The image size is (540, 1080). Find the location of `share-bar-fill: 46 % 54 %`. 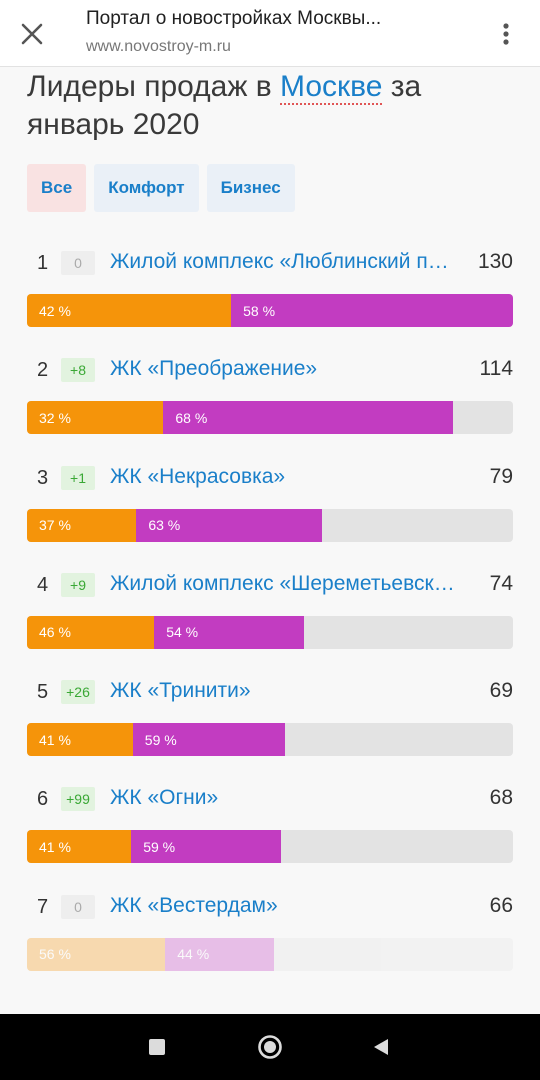

share-bar-fill: 46 % 54 % is located at coordinates (165, 632).